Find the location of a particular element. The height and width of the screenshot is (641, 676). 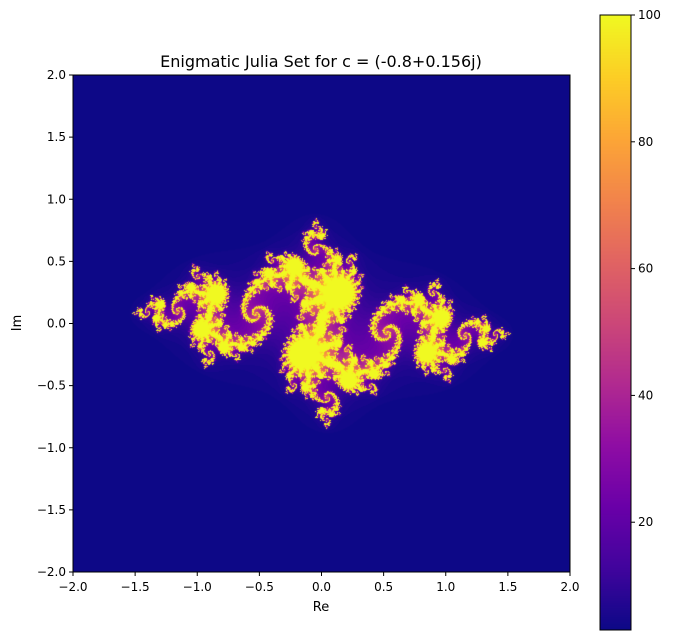

x-tick-label: −0.5 is located at coordinates (259, 587).